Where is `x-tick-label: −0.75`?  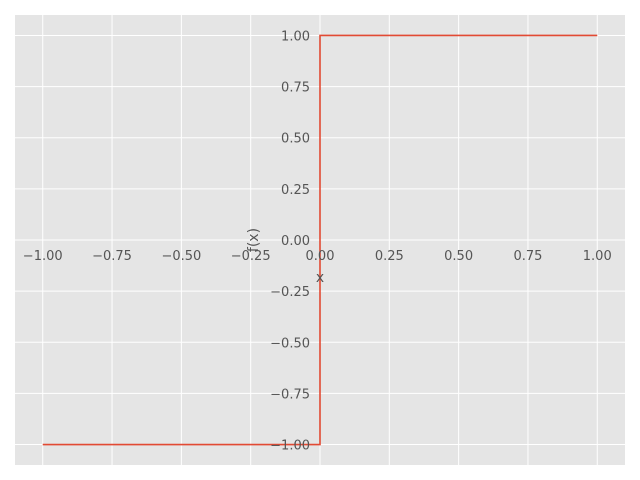 x-tick-label: −0.75 is located at coordinates (112, 256).